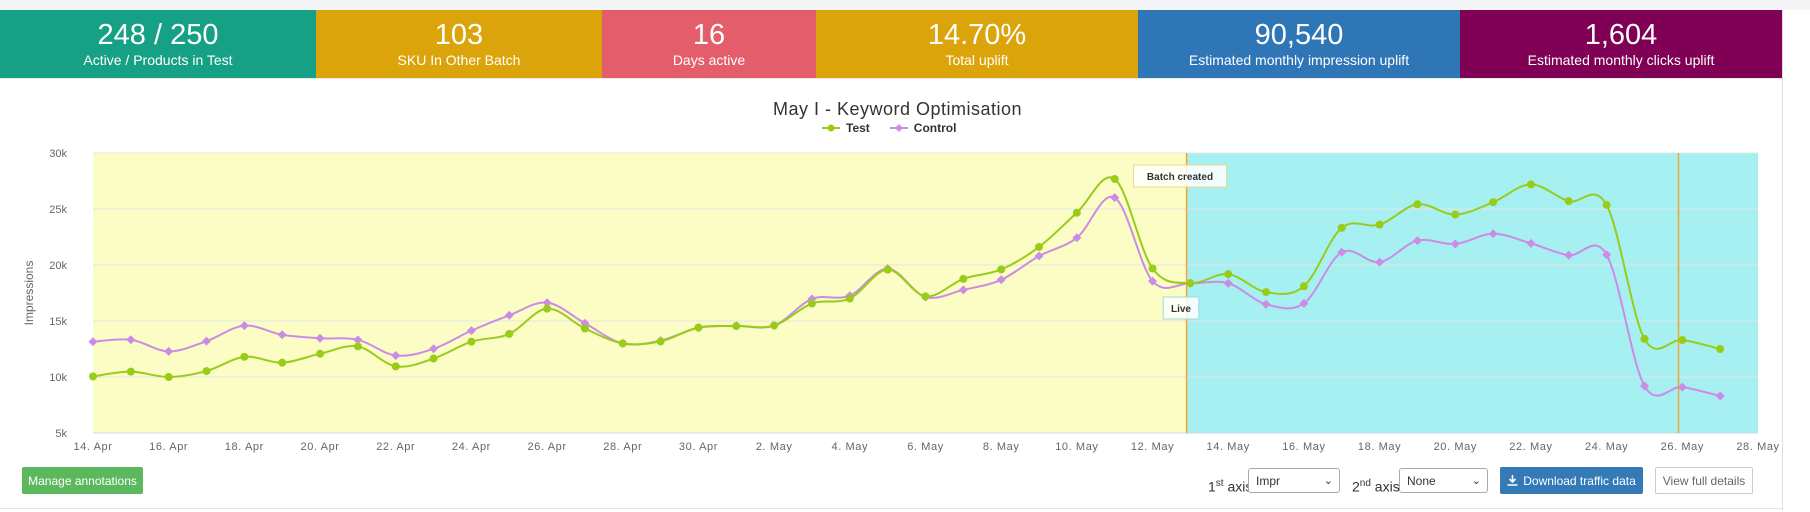 The height and width of the screenshot is (512, 1810). I want to click on second-axis-sup: nd, so click(1365, 483).